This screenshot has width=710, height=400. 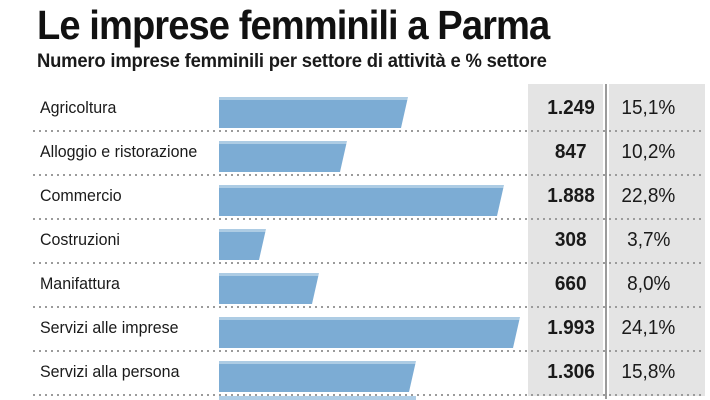 What do you see at coordinates (110, 371) in the screenshot?
I see `category-label: Servizi alla persona` at bounding box center [110, 371].